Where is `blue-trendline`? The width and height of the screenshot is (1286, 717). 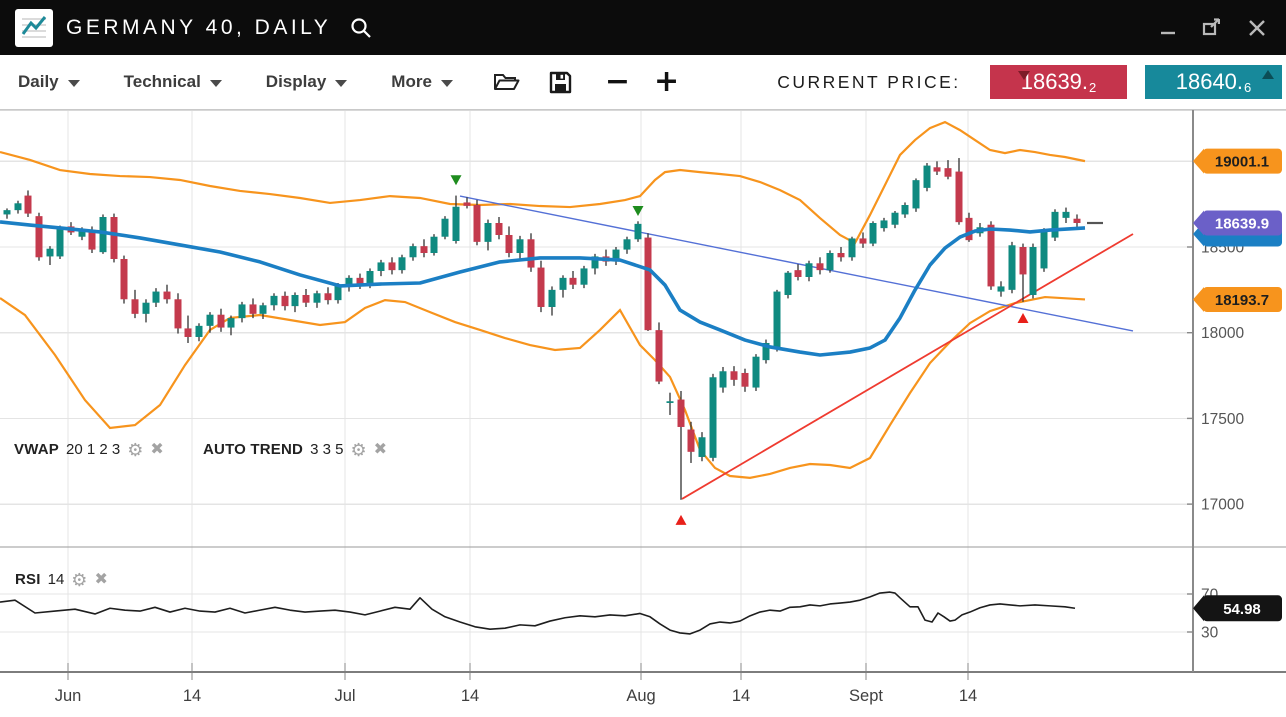
blue-trendline is located at coordinates (796, 263).